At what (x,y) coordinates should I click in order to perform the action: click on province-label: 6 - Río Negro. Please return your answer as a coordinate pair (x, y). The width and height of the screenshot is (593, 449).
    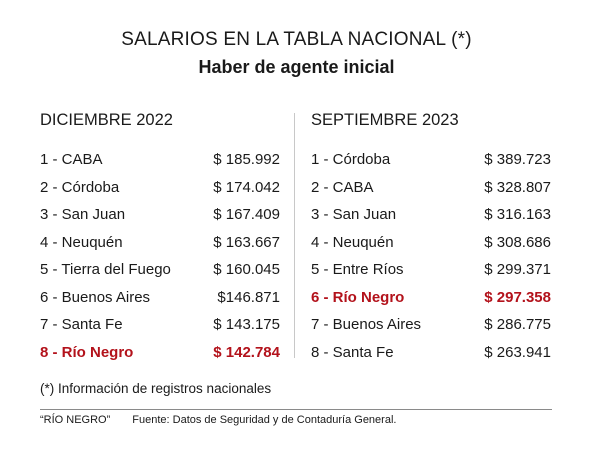
    Looking at the image, I should click on (358, 297).